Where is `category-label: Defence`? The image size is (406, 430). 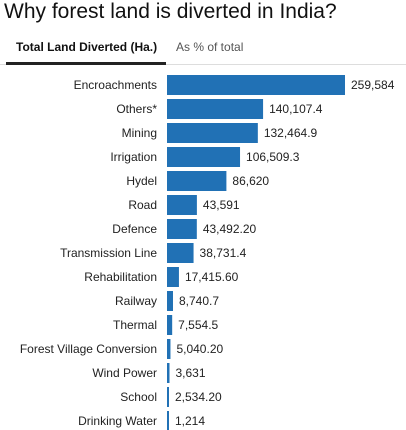
category-label: Defence is located at coordinates (134, 229).